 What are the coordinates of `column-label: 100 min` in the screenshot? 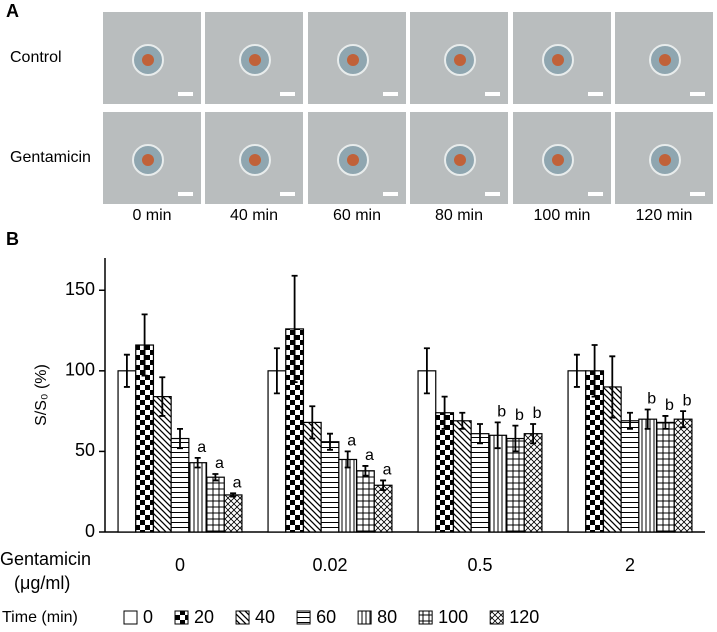 It's located at (562, 215).